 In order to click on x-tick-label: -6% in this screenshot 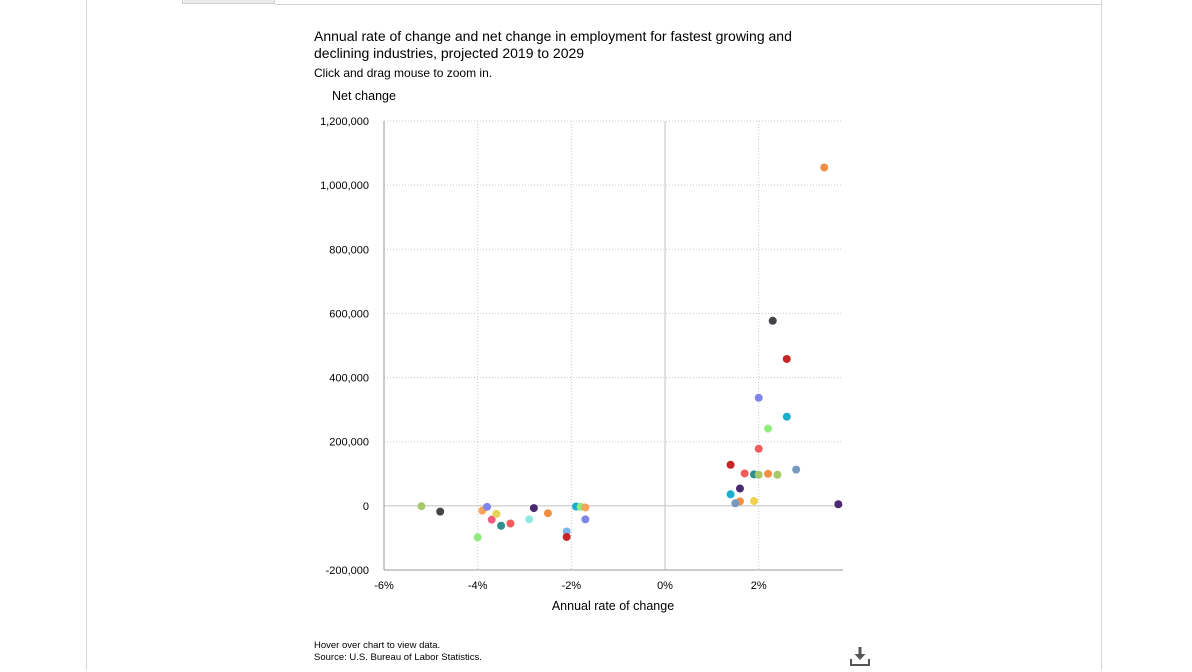, I will do `click(384, 586)`.